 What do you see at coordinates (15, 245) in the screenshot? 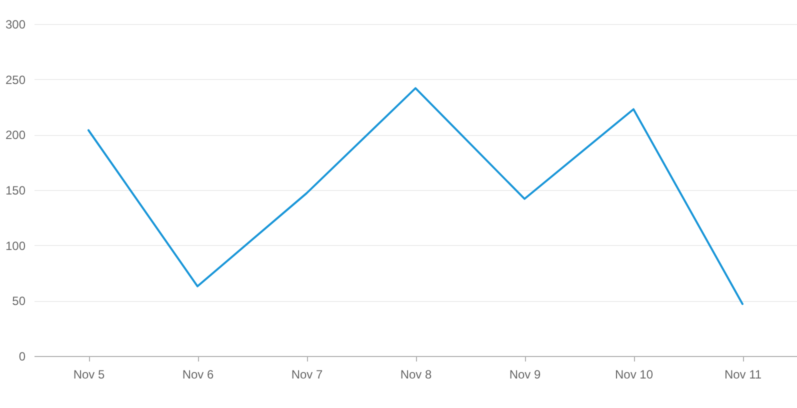
I see `y-tick-label: 100` at bounding box center [15, 245].